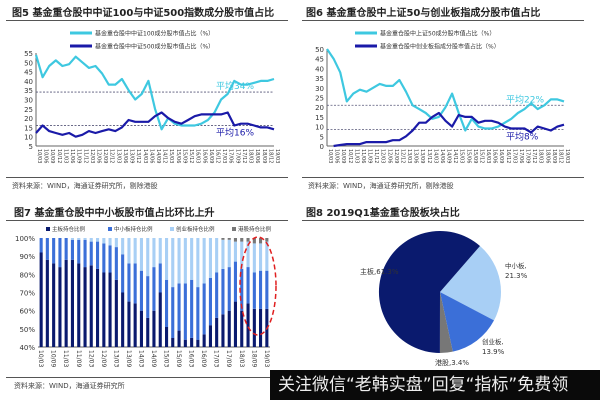 This screenshot has height=400, width=600. I want to click on x-tick-label: 18/06, so click(257, 156).